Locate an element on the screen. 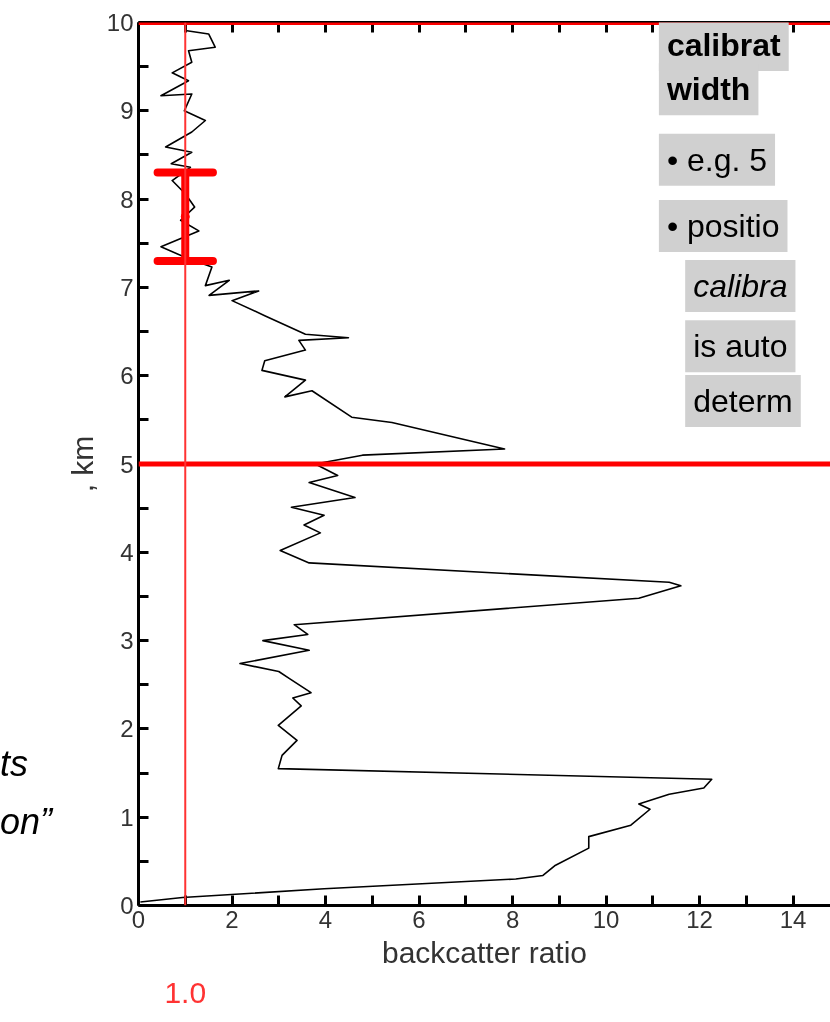 Image resolution: width=830 pixels, height=1022 pixels. y-tick-label: 1 is located at coordinates (127, 817).